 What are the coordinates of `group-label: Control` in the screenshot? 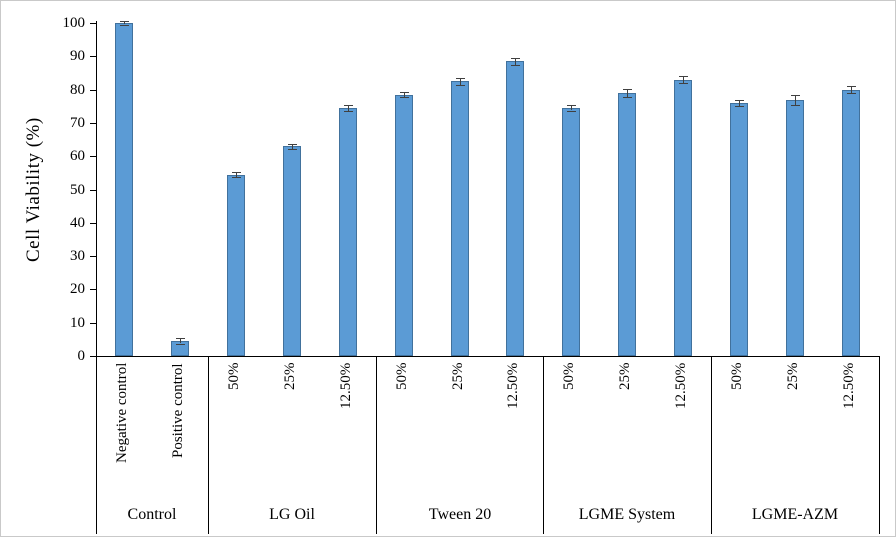 It's located at (152, 514).